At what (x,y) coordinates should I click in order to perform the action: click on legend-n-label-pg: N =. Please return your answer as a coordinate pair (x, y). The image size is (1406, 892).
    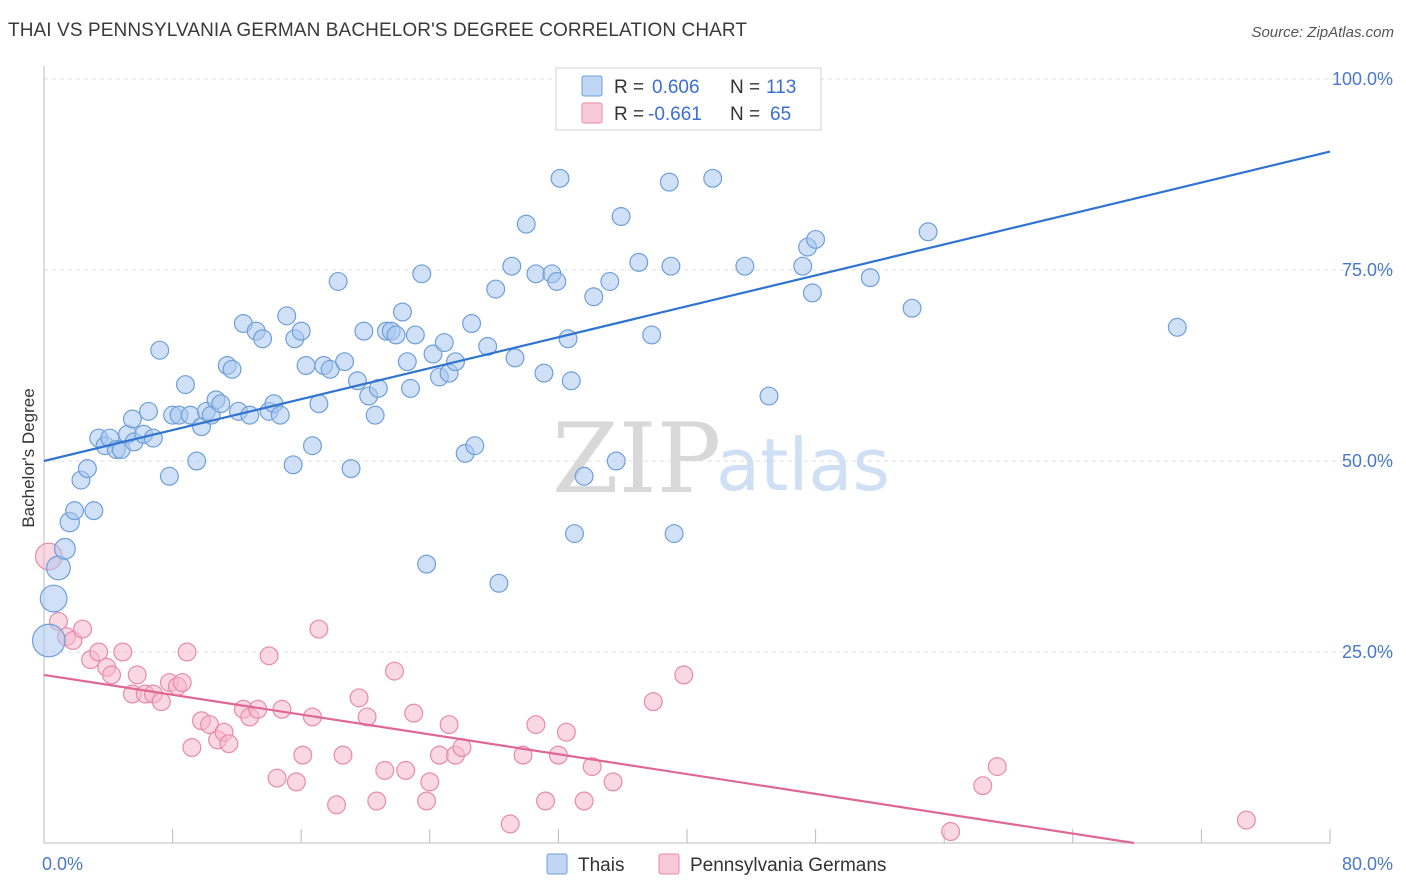
    Looking at the image, I should click on (745, 114).